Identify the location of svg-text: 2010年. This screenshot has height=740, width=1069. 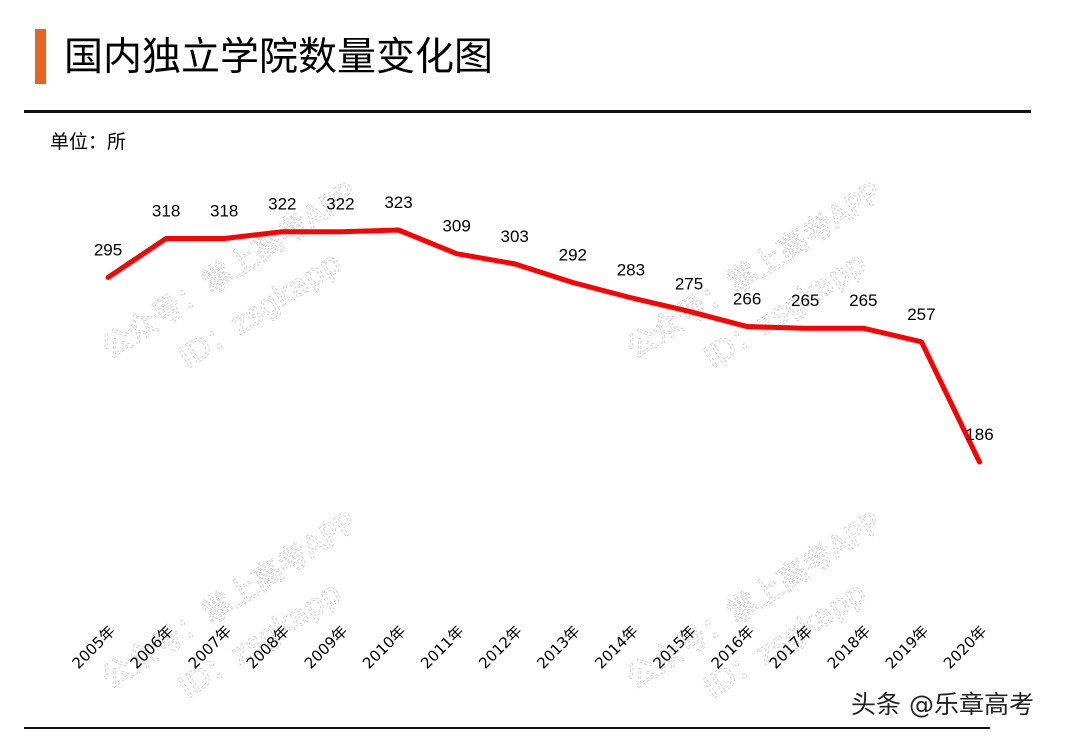
(384, 647).